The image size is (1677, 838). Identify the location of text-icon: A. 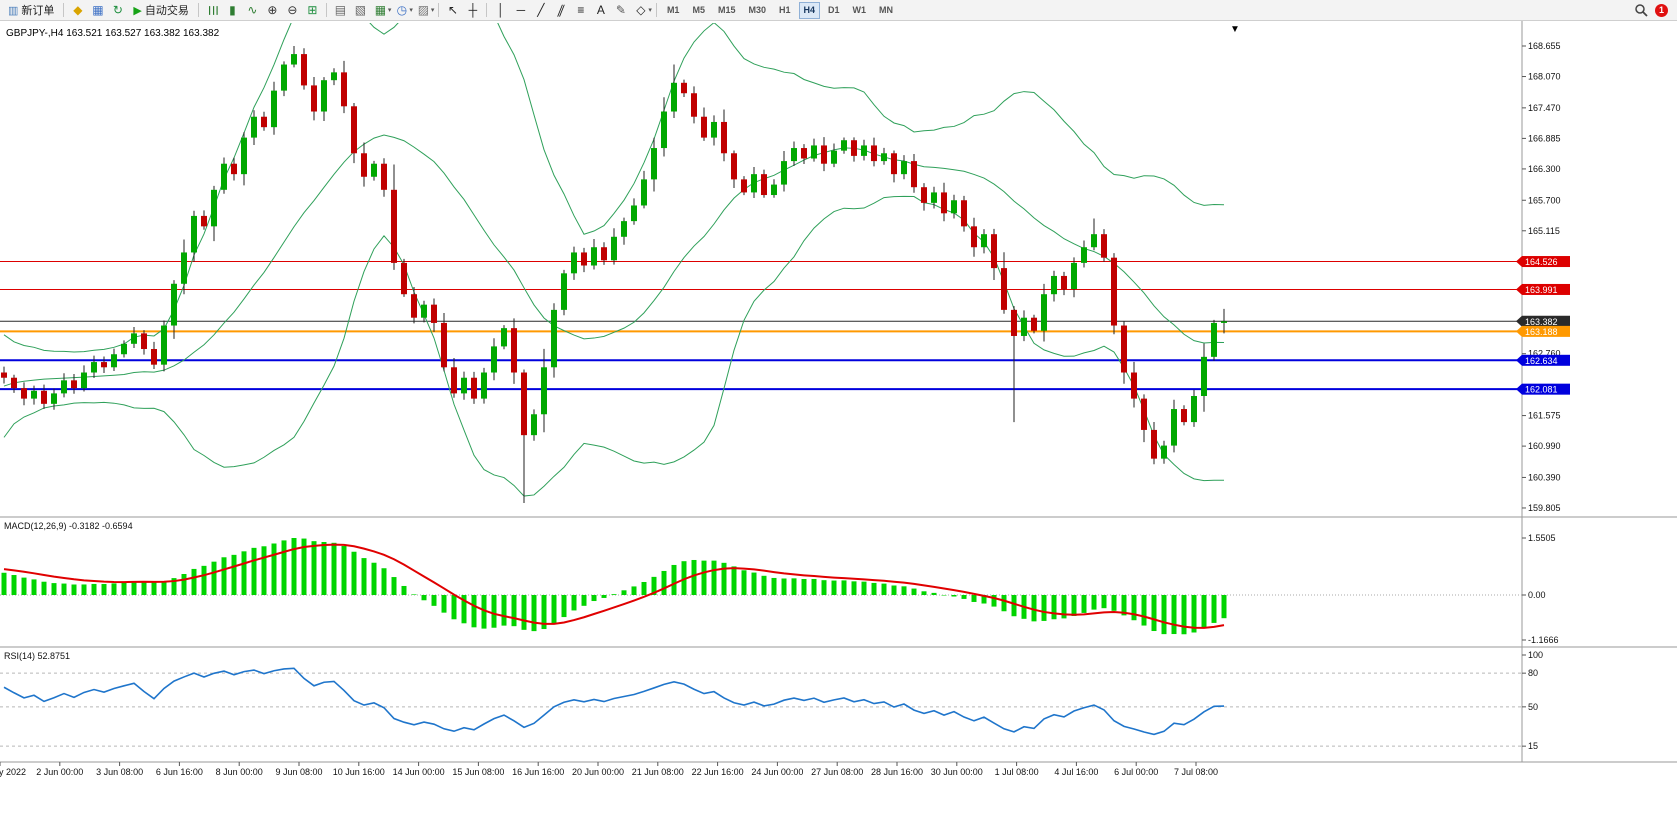
(600, 9).